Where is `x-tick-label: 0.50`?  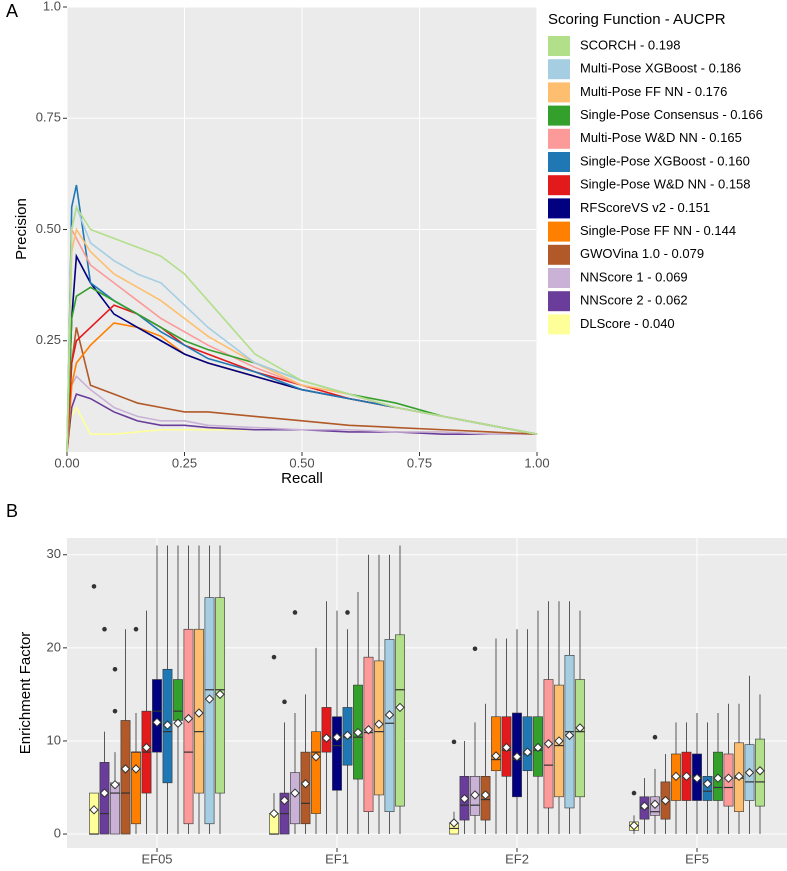
x-tick-label: 0.50 is located at coordinates (301, 462).